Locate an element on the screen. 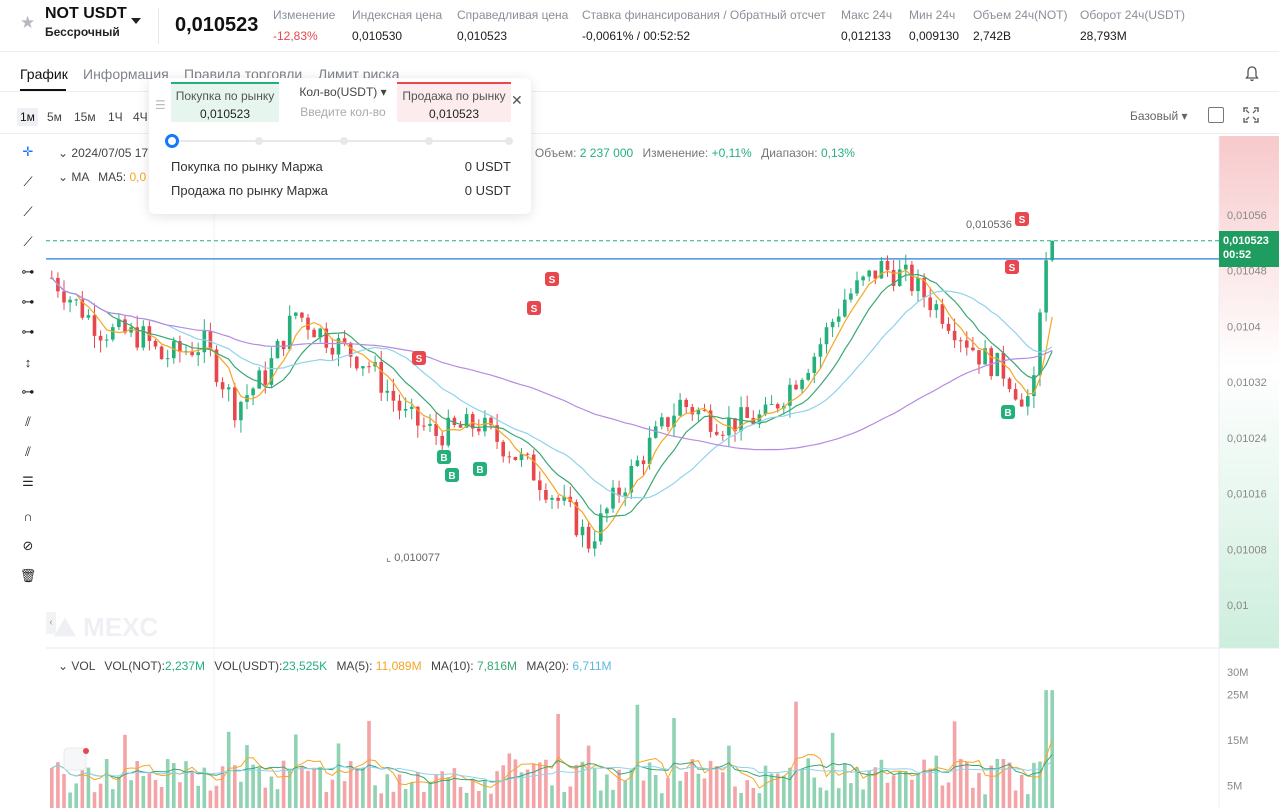 This screenshot has height=808, width=1279. pair-selector: NOT USDT Бессрочный is located at coordinates (86, 22).